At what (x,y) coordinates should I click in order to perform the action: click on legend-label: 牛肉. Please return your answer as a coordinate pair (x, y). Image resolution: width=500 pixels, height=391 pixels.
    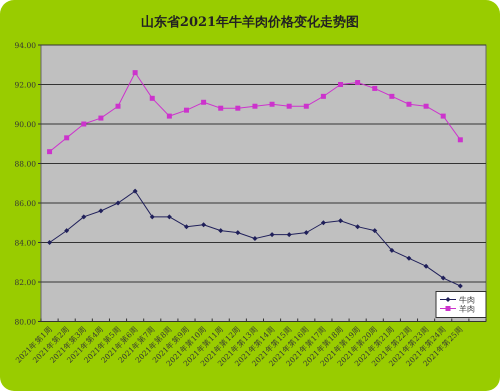
    Looking at the image, I should click on (467, 300).